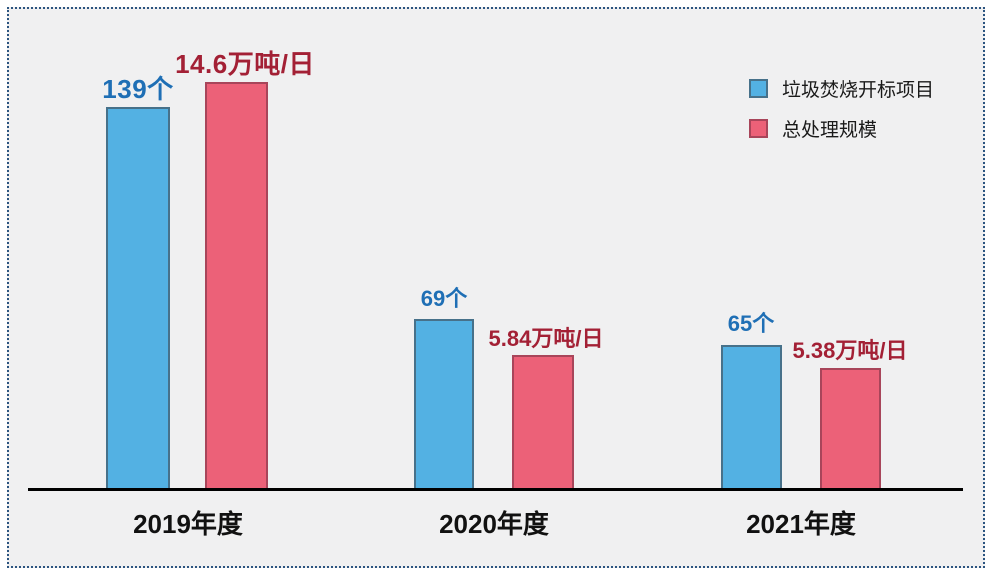 This screenshot has width=992, height=575. What do you see at coordinates (444, 404) in the screenshot?
I see `bar-2020-projects` at bounding box center [444, 404].